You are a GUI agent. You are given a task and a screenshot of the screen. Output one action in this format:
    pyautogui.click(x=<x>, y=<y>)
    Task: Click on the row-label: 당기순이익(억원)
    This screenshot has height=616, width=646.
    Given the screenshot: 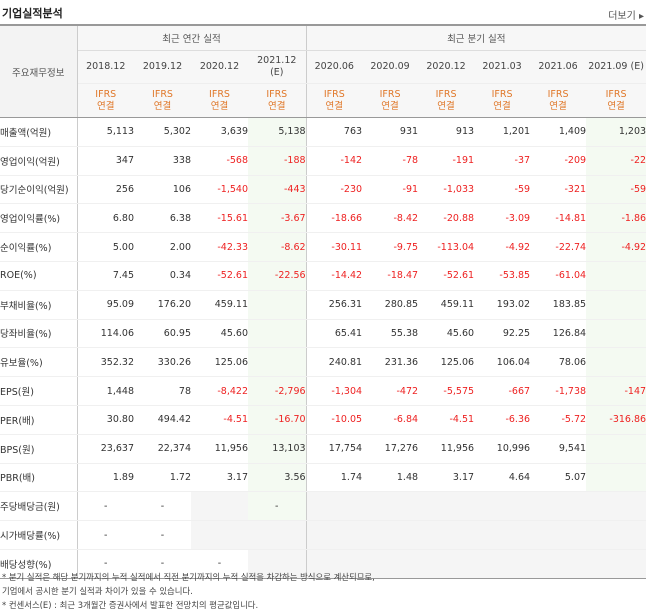 What is the action you would take?
    pyautogui.click(x=39, y=190)
    